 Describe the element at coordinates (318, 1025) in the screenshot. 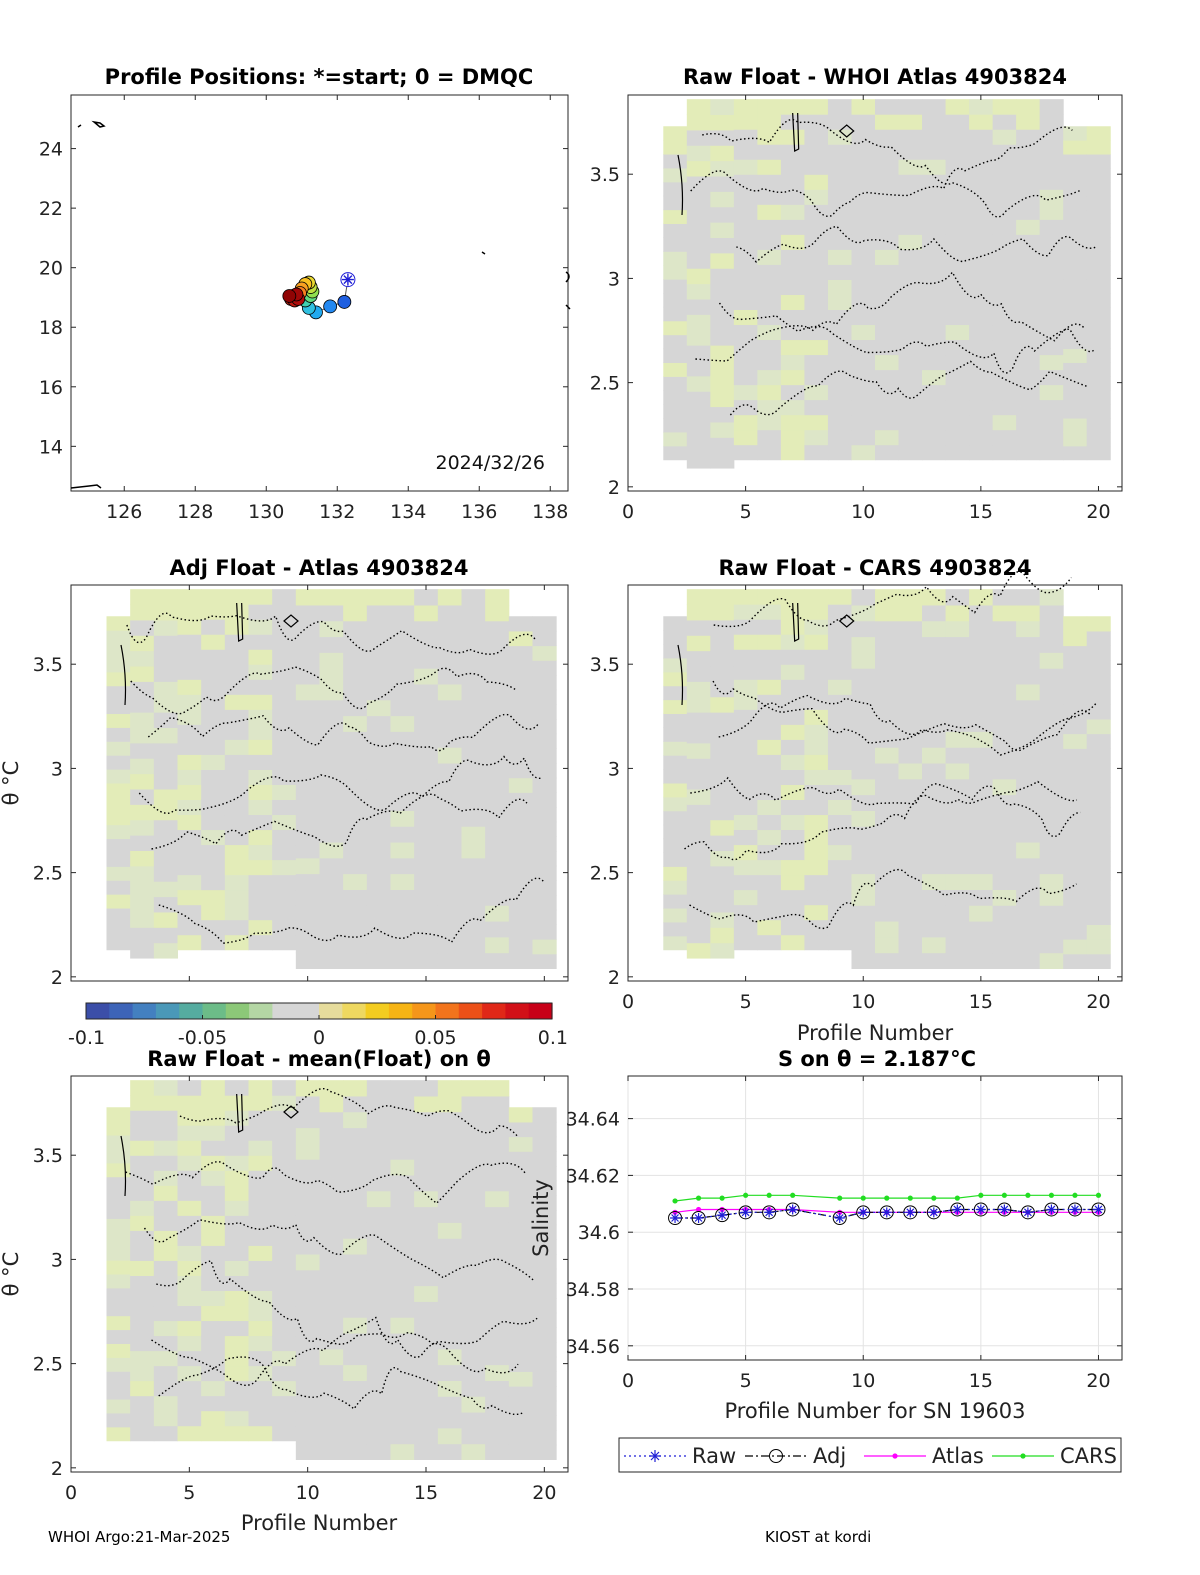

I see `colorbar: -0.1 -0.05 0 0.05 0.1` at that location.